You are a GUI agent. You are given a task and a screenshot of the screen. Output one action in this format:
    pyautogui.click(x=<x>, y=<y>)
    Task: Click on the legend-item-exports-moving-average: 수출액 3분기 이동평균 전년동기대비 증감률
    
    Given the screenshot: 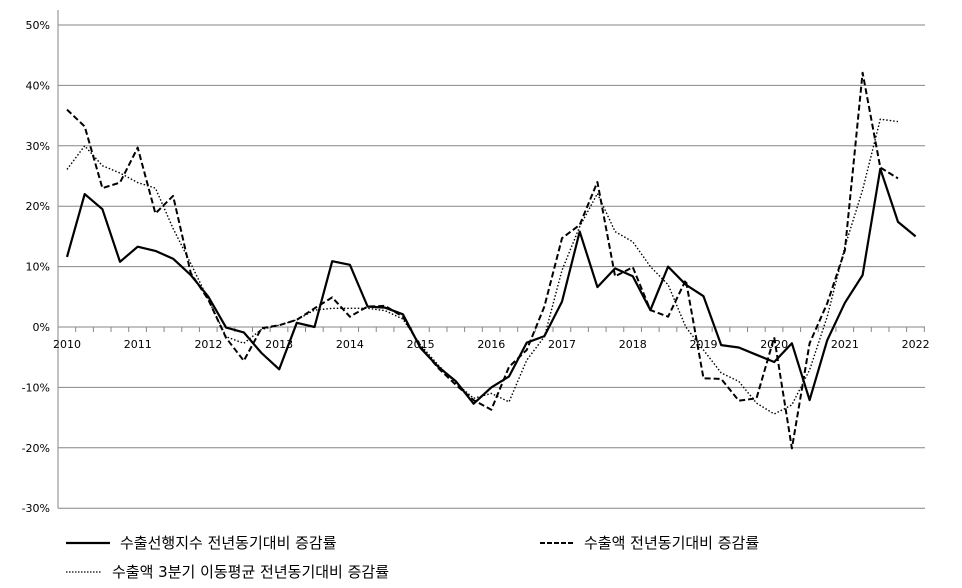 What is the action you would take?
    pyautogui.click(x=227, y=571)
    